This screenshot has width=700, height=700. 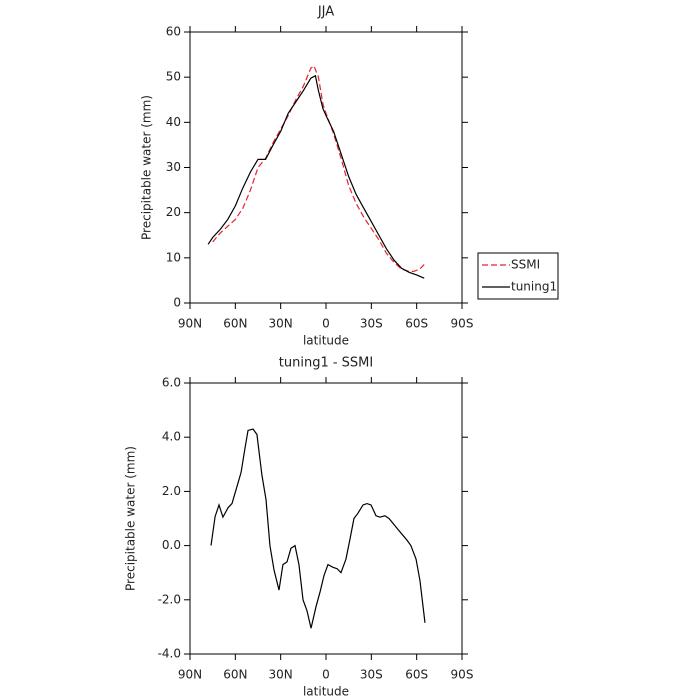 What do you see at coordinates (169, 654) in the screenshot?
I see `y-tick-label: -4.0` at bounding box center [169, 654].